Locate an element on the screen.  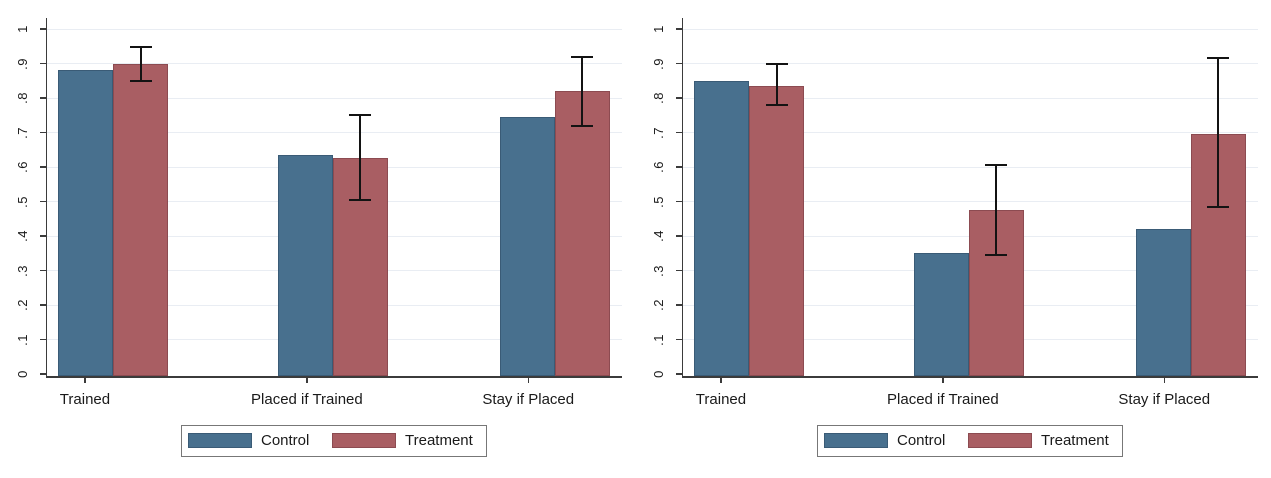
y-tick-label: .6 is located at coordinates (22, 167).